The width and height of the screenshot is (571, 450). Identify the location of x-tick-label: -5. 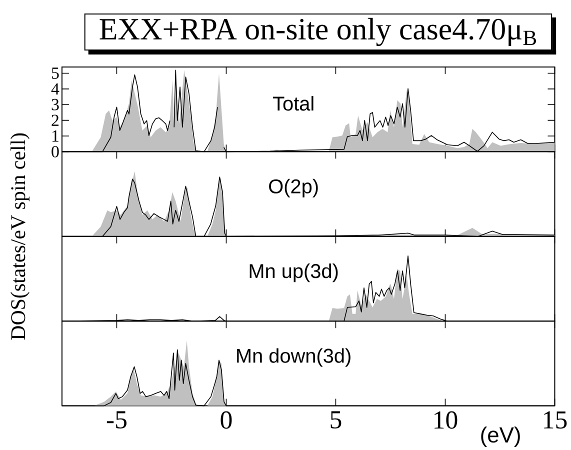
(116, 419).